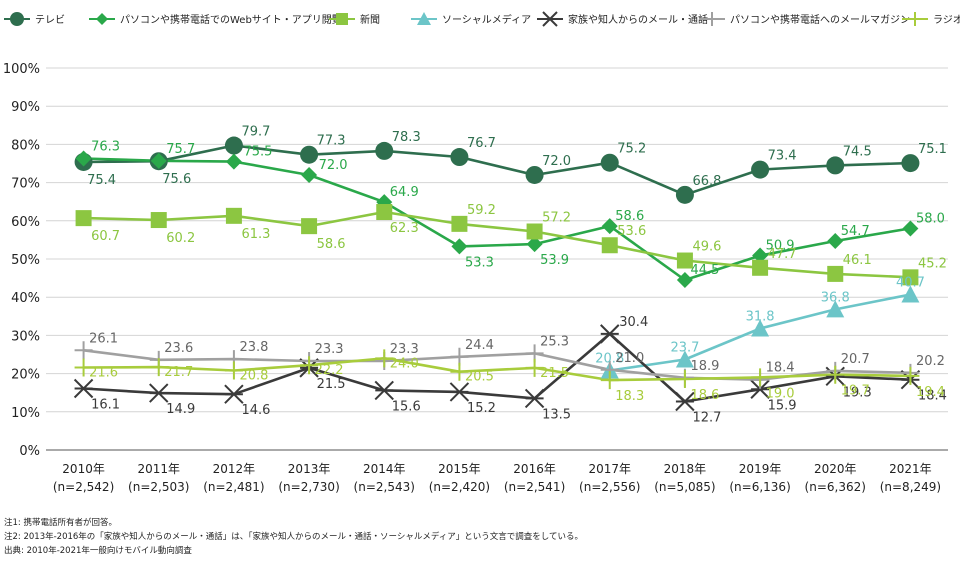  I want to click on data-label: 31.8, so click(760, 317).